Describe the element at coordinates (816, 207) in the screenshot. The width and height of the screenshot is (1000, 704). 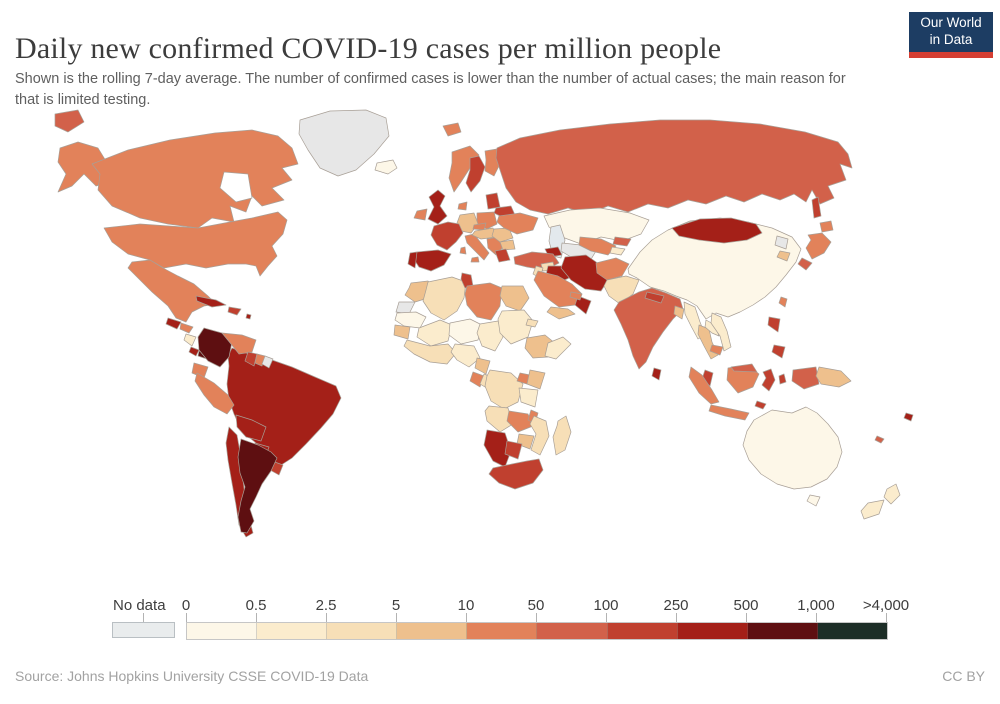
I see `country-sakhalin` at that location.